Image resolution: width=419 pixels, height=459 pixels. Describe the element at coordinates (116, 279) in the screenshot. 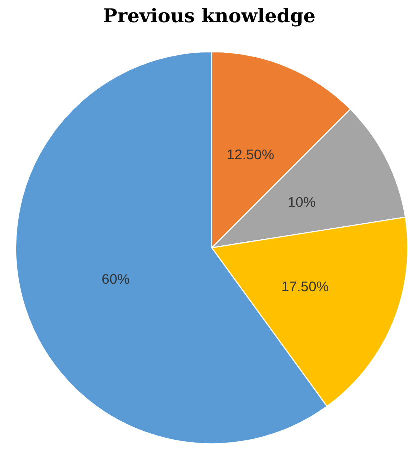

I see `data-label: 60%` at that location.